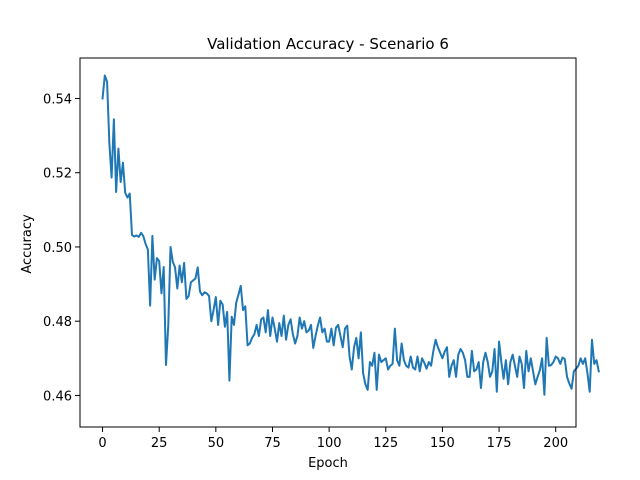  Describe the element at coordinates (499, 443) in the screenshot. I see `x-tick-label: 175` at that location.